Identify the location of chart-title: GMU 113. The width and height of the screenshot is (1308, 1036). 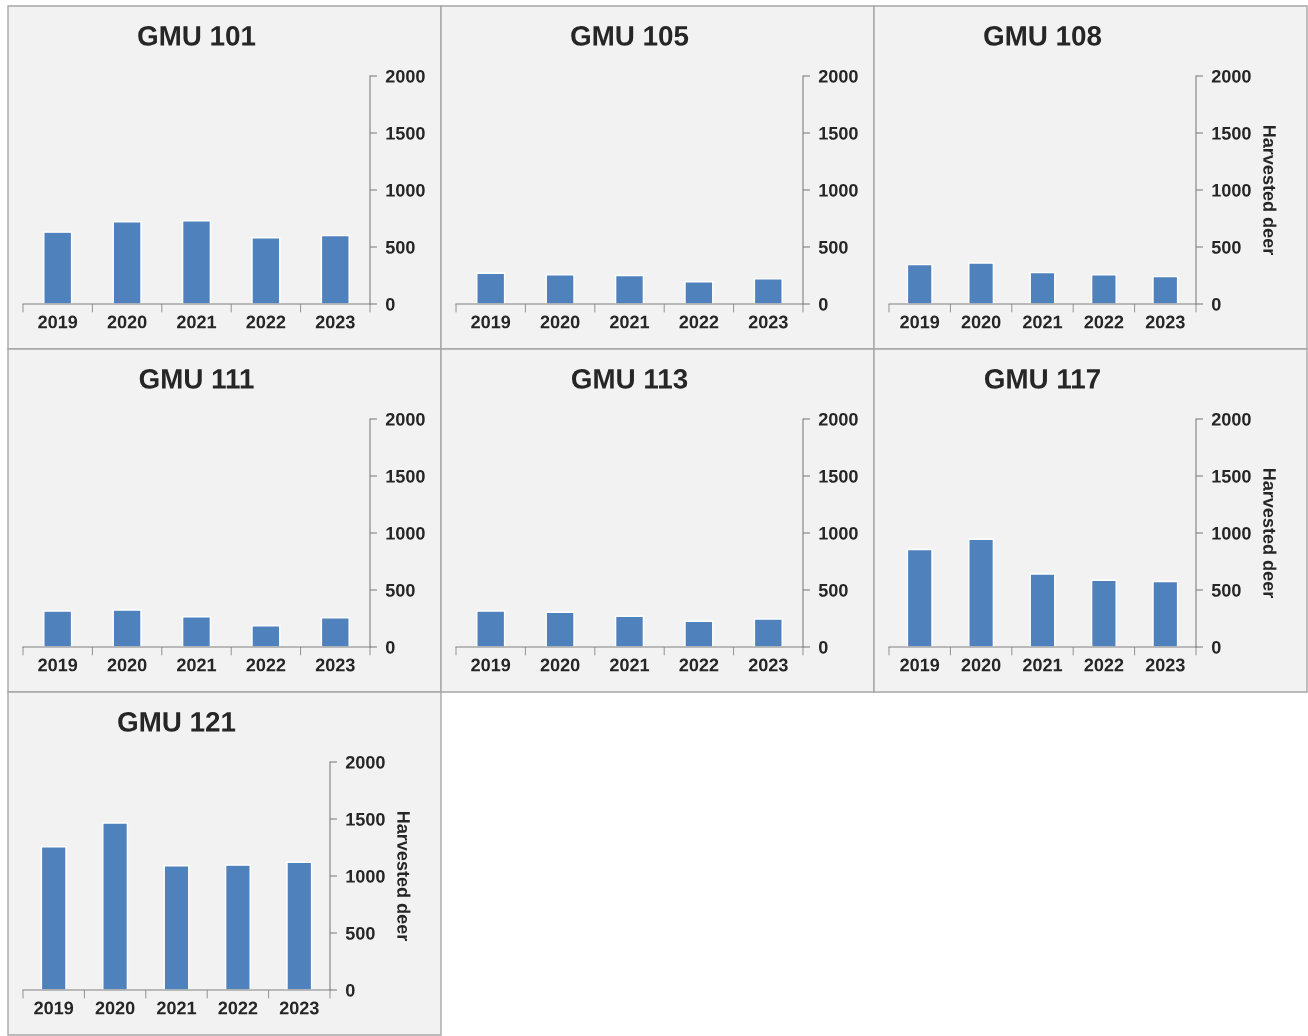
(629, 379).